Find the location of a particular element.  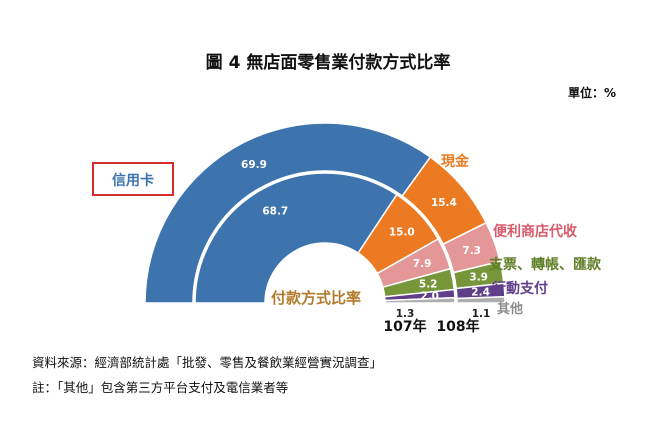

year-label-108: 108年 is located at coordinates (457, 326).